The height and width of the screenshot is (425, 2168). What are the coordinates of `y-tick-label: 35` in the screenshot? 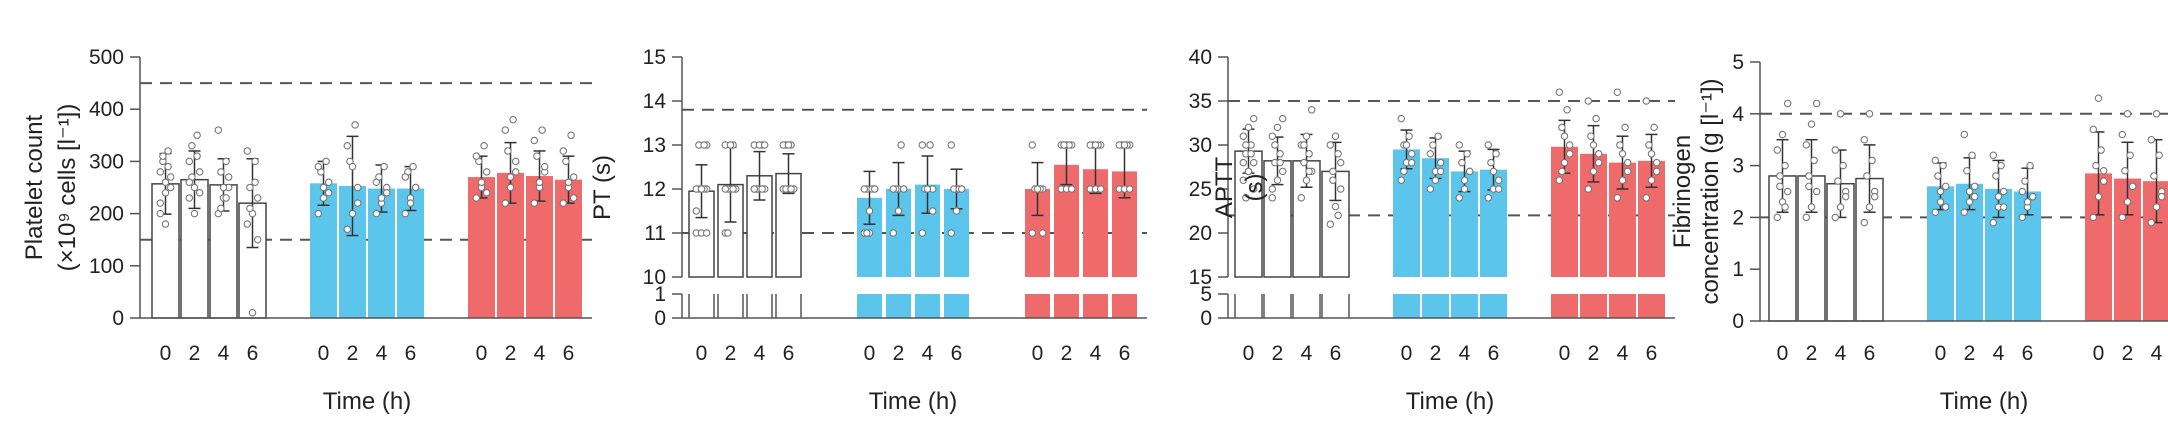 It's located at (1200, 101).